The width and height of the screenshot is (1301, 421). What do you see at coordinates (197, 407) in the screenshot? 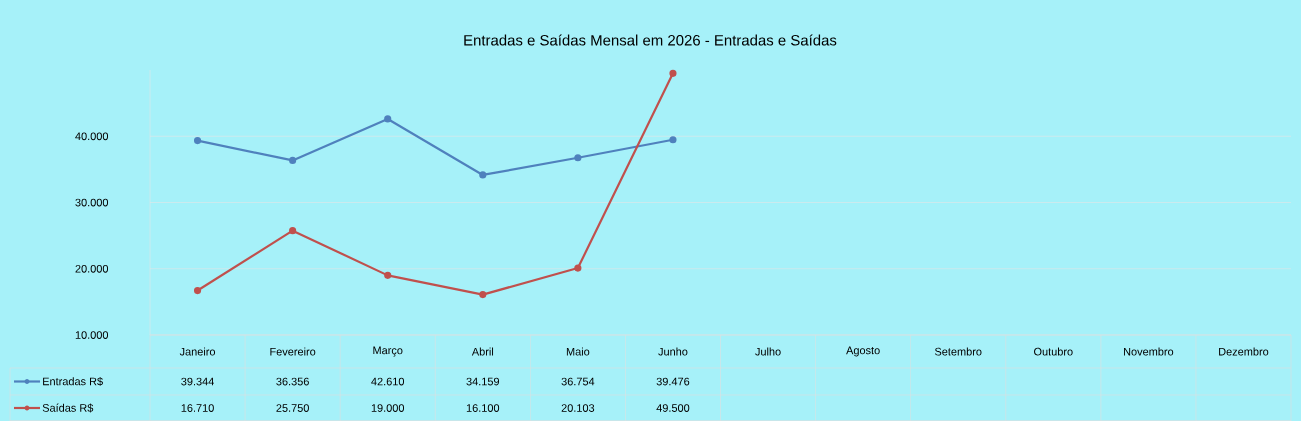
I see `data-label: 16.710` at bounding box center [197, 407].